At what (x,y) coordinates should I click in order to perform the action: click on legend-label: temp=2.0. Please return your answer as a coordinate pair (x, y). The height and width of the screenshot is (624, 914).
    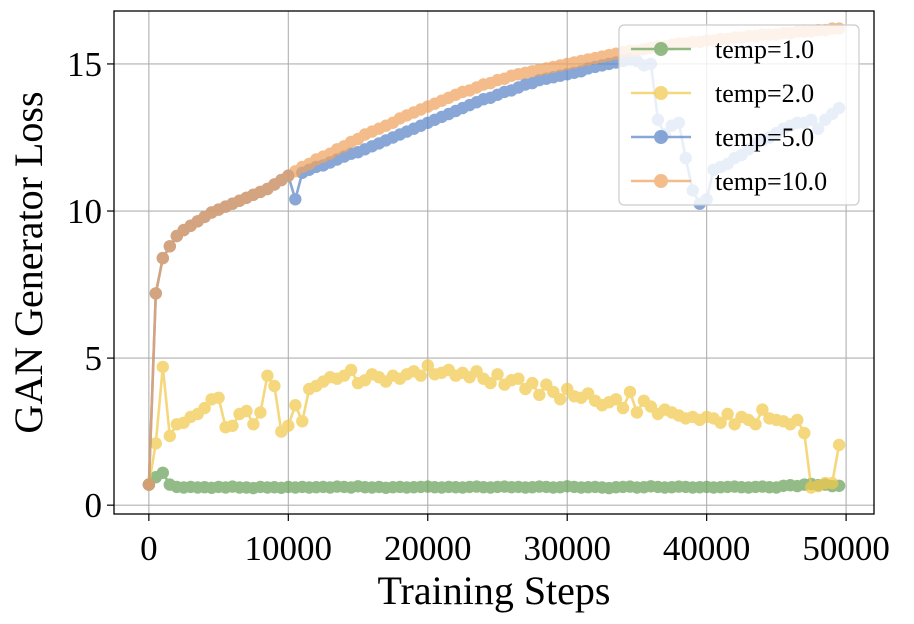
    Looking at the image, I should click on (764, 93).